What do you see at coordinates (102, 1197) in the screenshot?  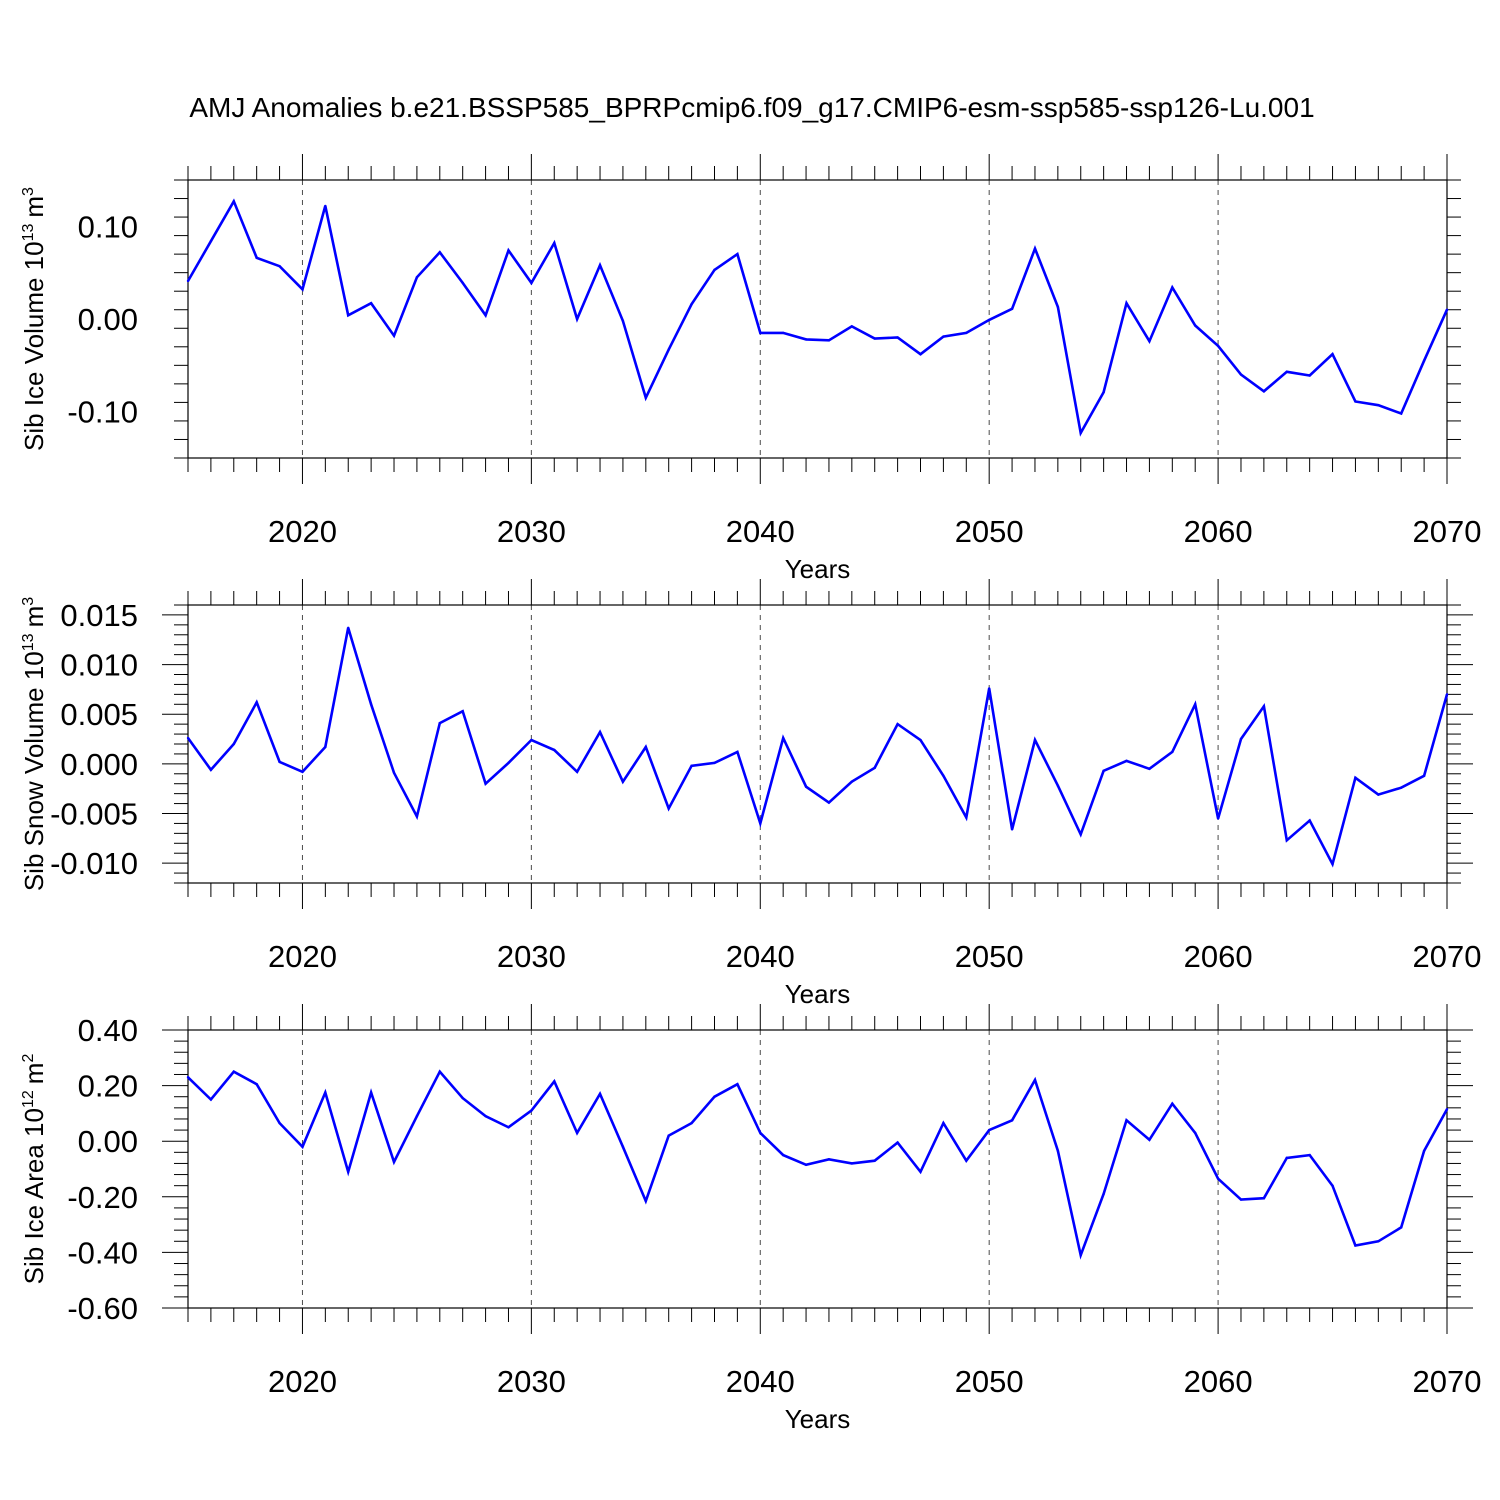 I see `y-tick-label: -0.20` at bounding box center [102, 1197].